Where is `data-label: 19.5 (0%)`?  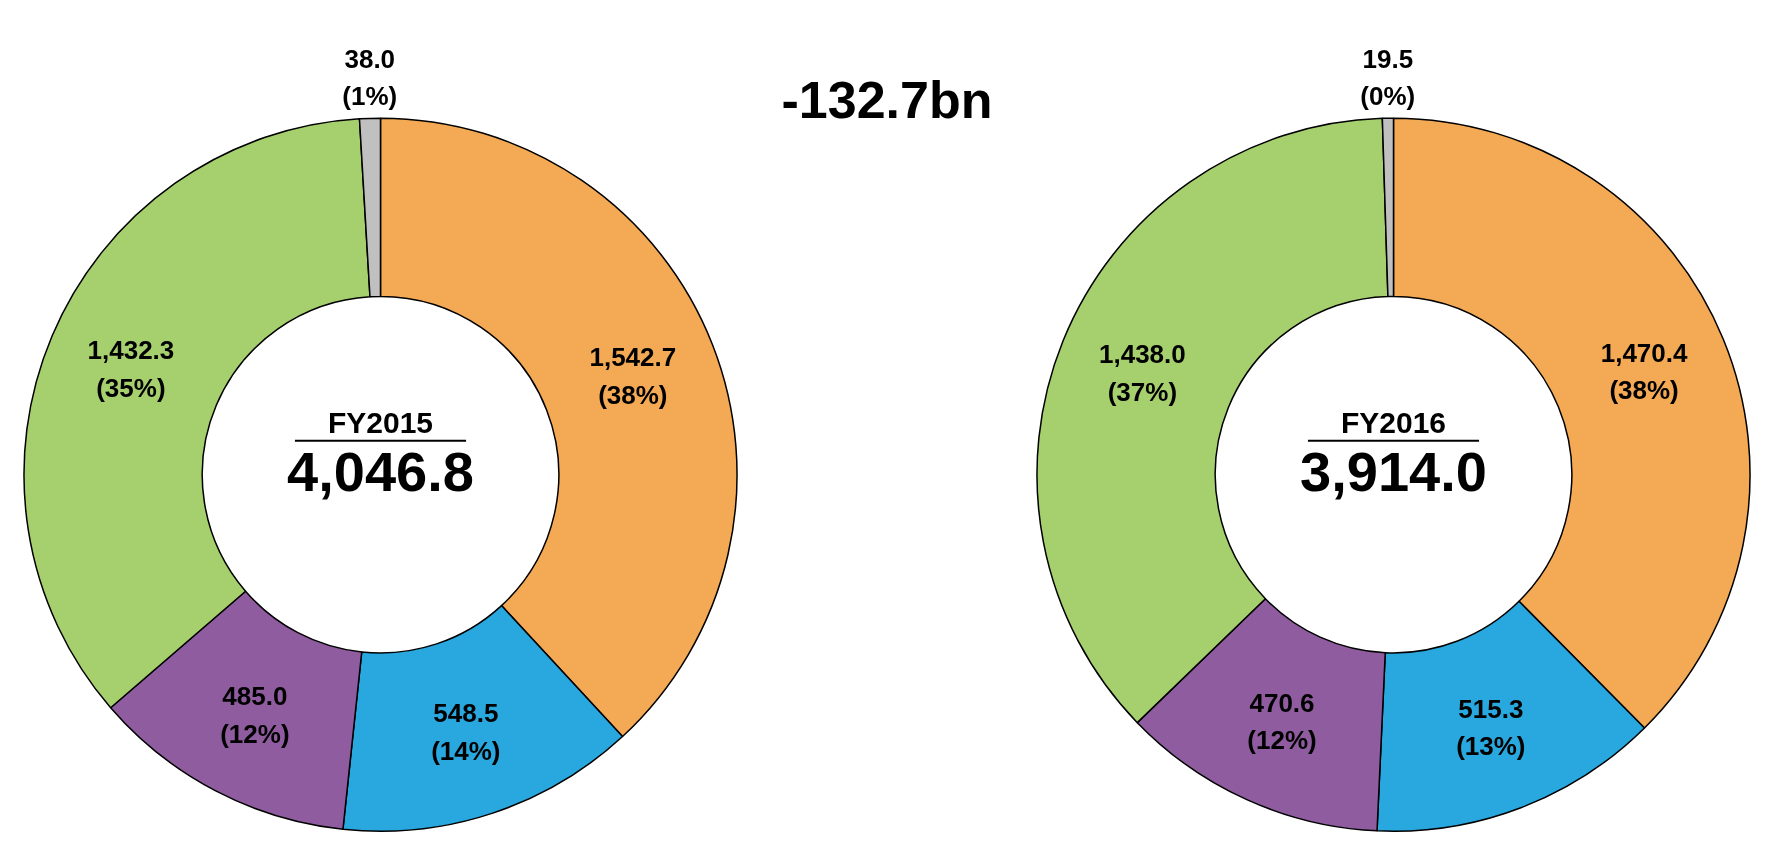 data-label: 19.5 (0%) is located at coordinates (1388, 77).